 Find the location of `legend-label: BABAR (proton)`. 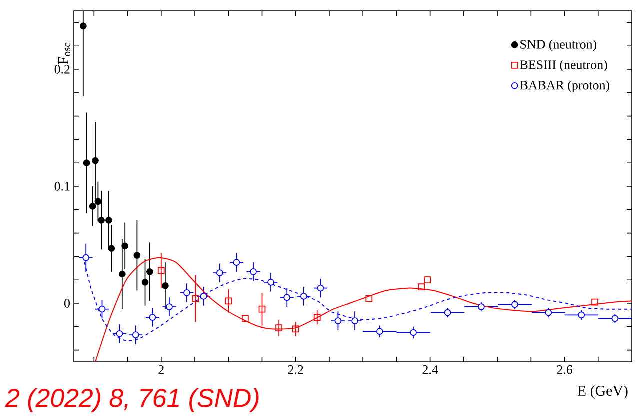

legend-label: BABAR (proton) is located at coordinates (565, 86).